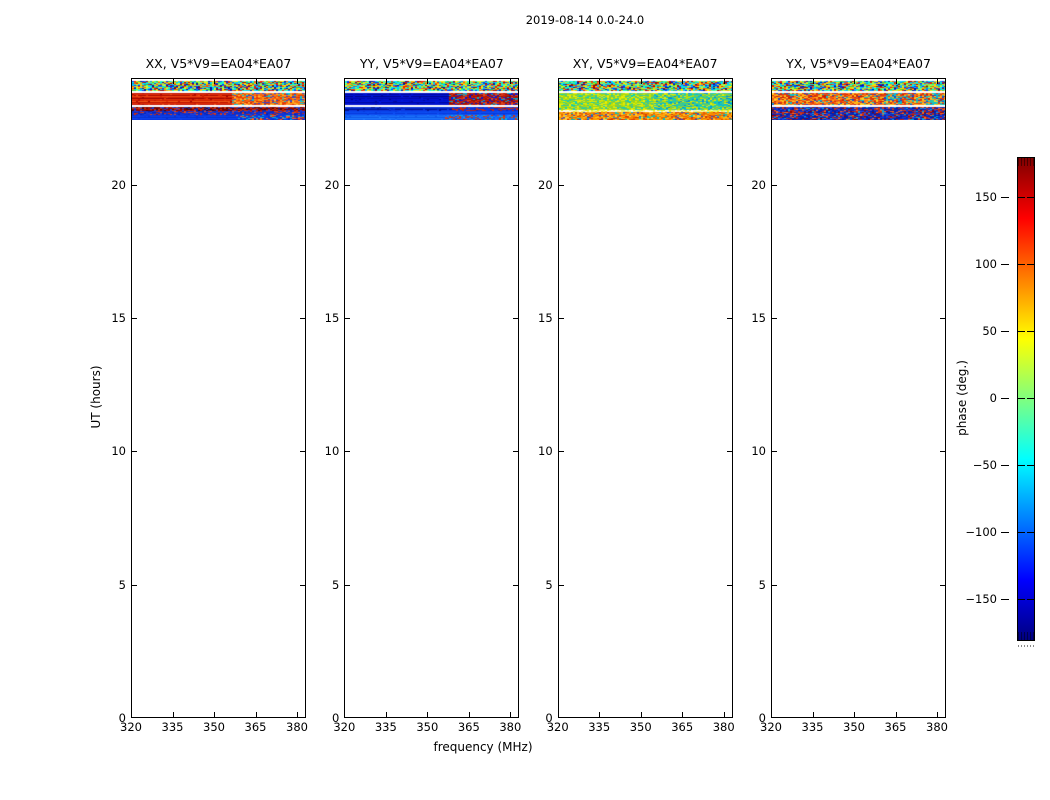  I want to click on figure-title: 2019-08-14 0.0-24.0, so click(585, 20).